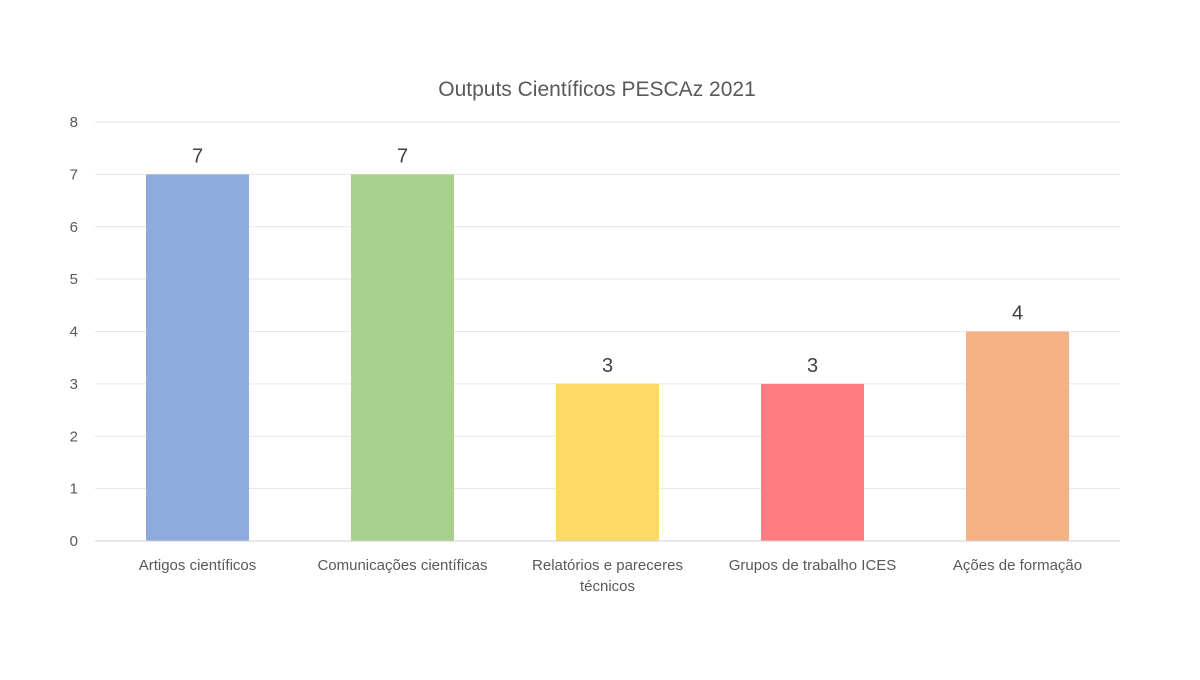 The height and width of the screenshot is (680, 1200). Describe the element at coordinates (74, 436) in the screenshot. I see `y-tick-label: 2` at that location.